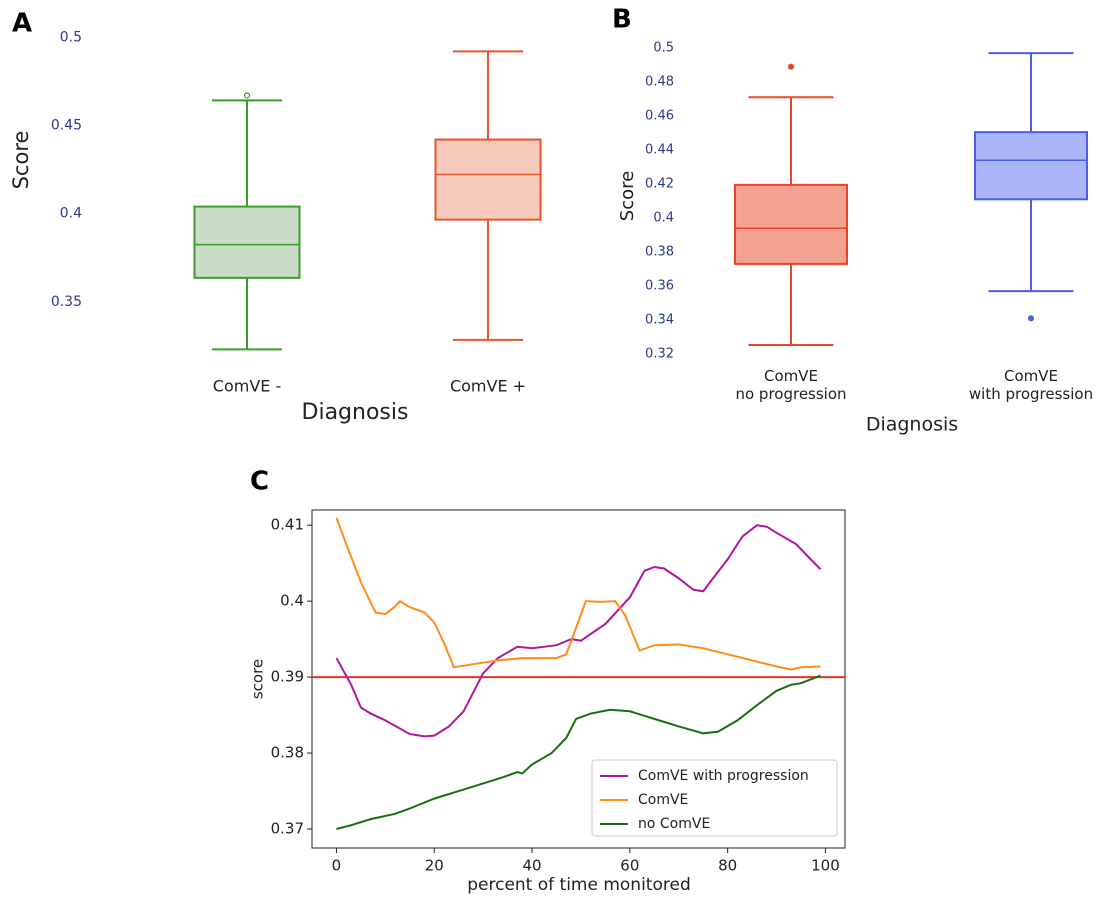 Image resolution: width=1100 pixels, height=899 pixels. Describe the element at coordinates (247, 386) in the screenshot. I see `x-tick-label: ComVE -` at that location.